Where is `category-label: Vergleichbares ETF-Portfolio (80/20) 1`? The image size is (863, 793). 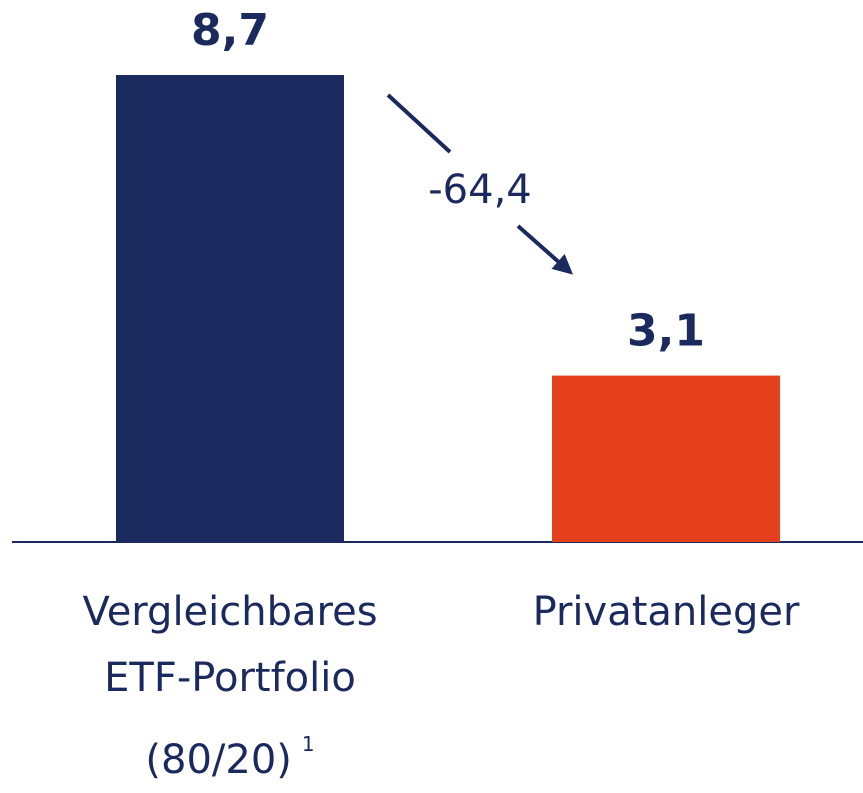
category-label: Vergleichbares ETF-Portfolio (80/20) 1 is located at coordinates (230, 686).